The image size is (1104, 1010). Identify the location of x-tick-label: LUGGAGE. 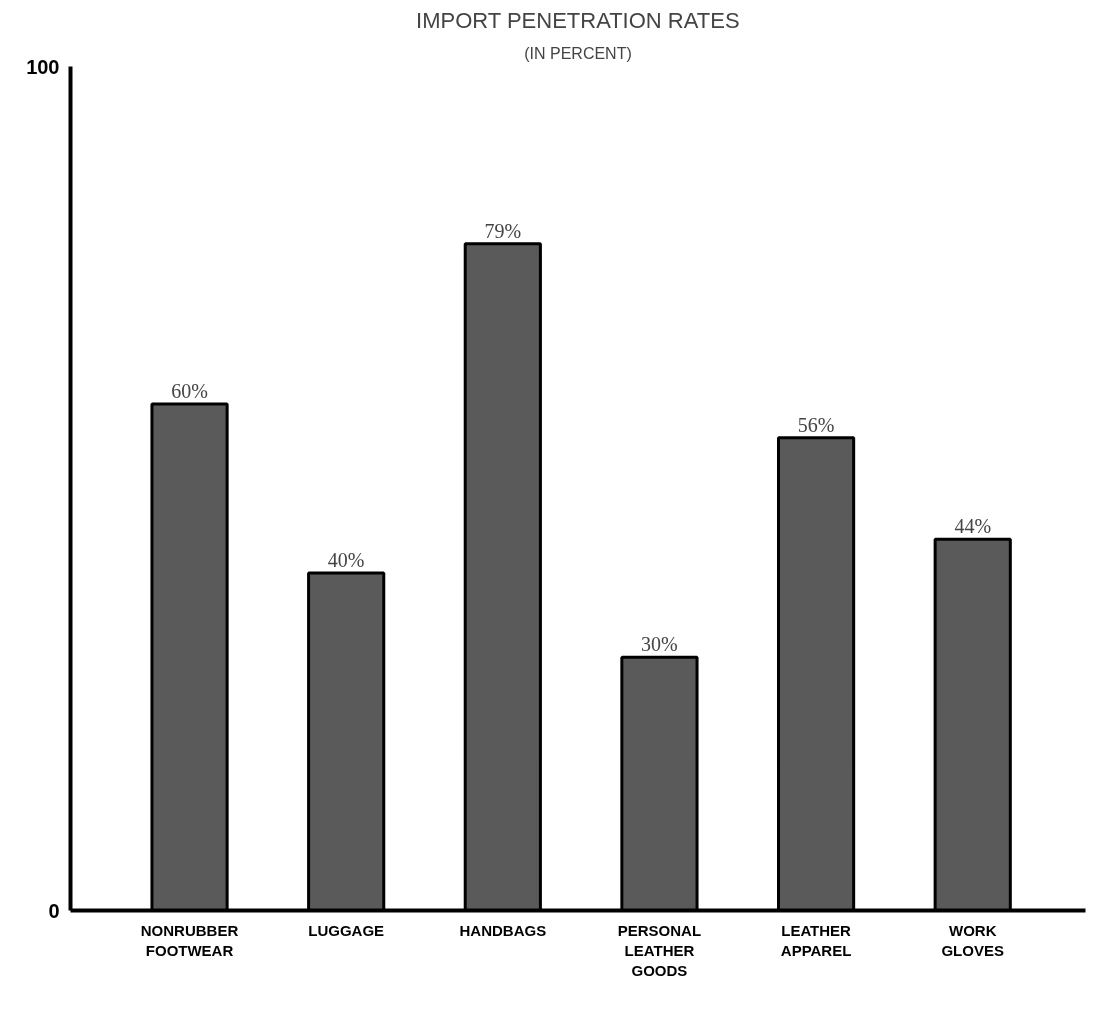
(346, 930).